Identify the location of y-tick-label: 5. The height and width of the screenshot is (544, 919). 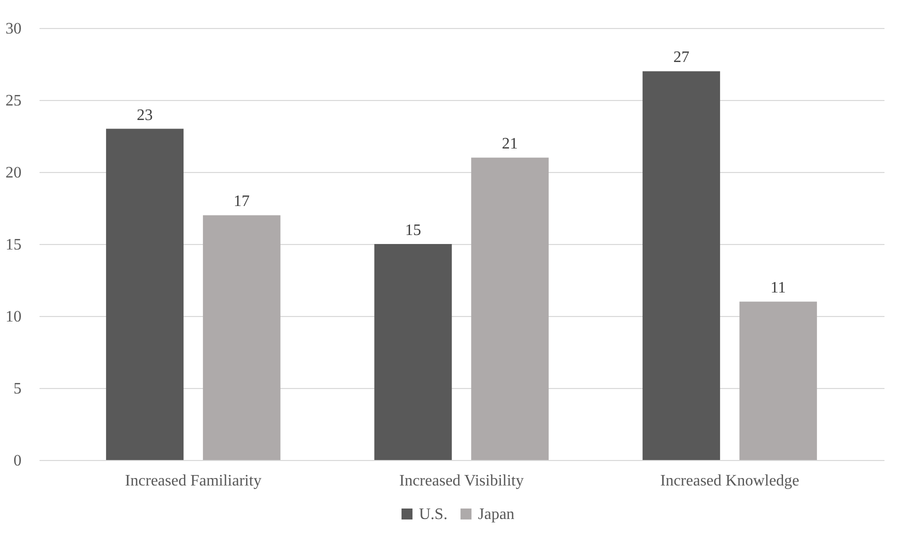
(18, 389).